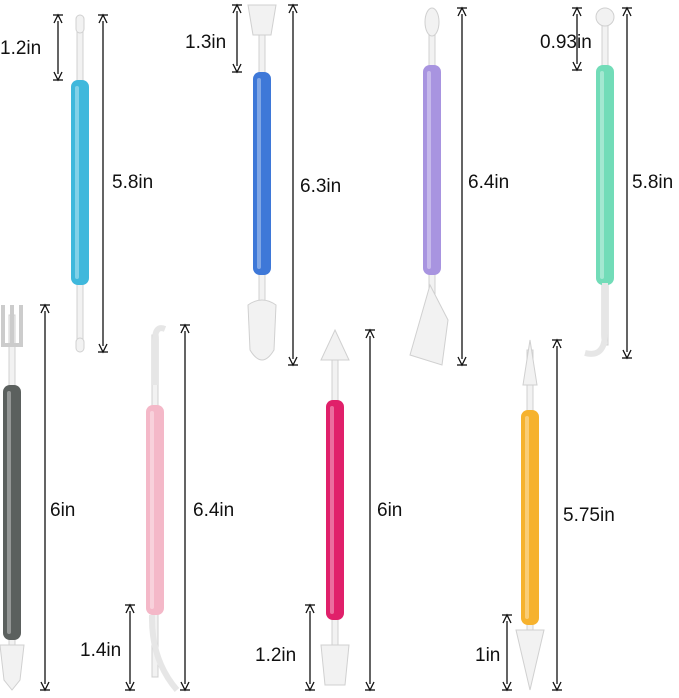 The height and width of the screenshot is (698, 679). I want to click on tool-6-handle-highlight, so click(152, 510).